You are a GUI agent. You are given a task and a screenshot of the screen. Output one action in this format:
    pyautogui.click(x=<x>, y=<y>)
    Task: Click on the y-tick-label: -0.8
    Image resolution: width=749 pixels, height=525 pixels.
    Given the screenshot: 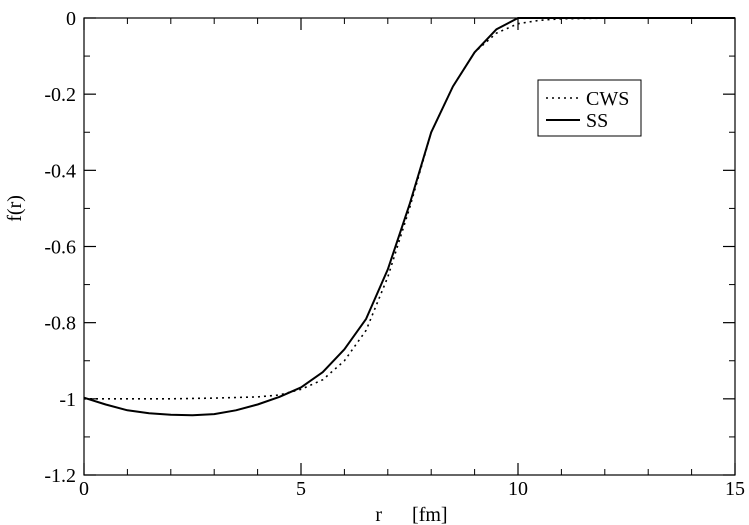 What is the action you would take?
    pyautogui.click(x=60, y=324)
    